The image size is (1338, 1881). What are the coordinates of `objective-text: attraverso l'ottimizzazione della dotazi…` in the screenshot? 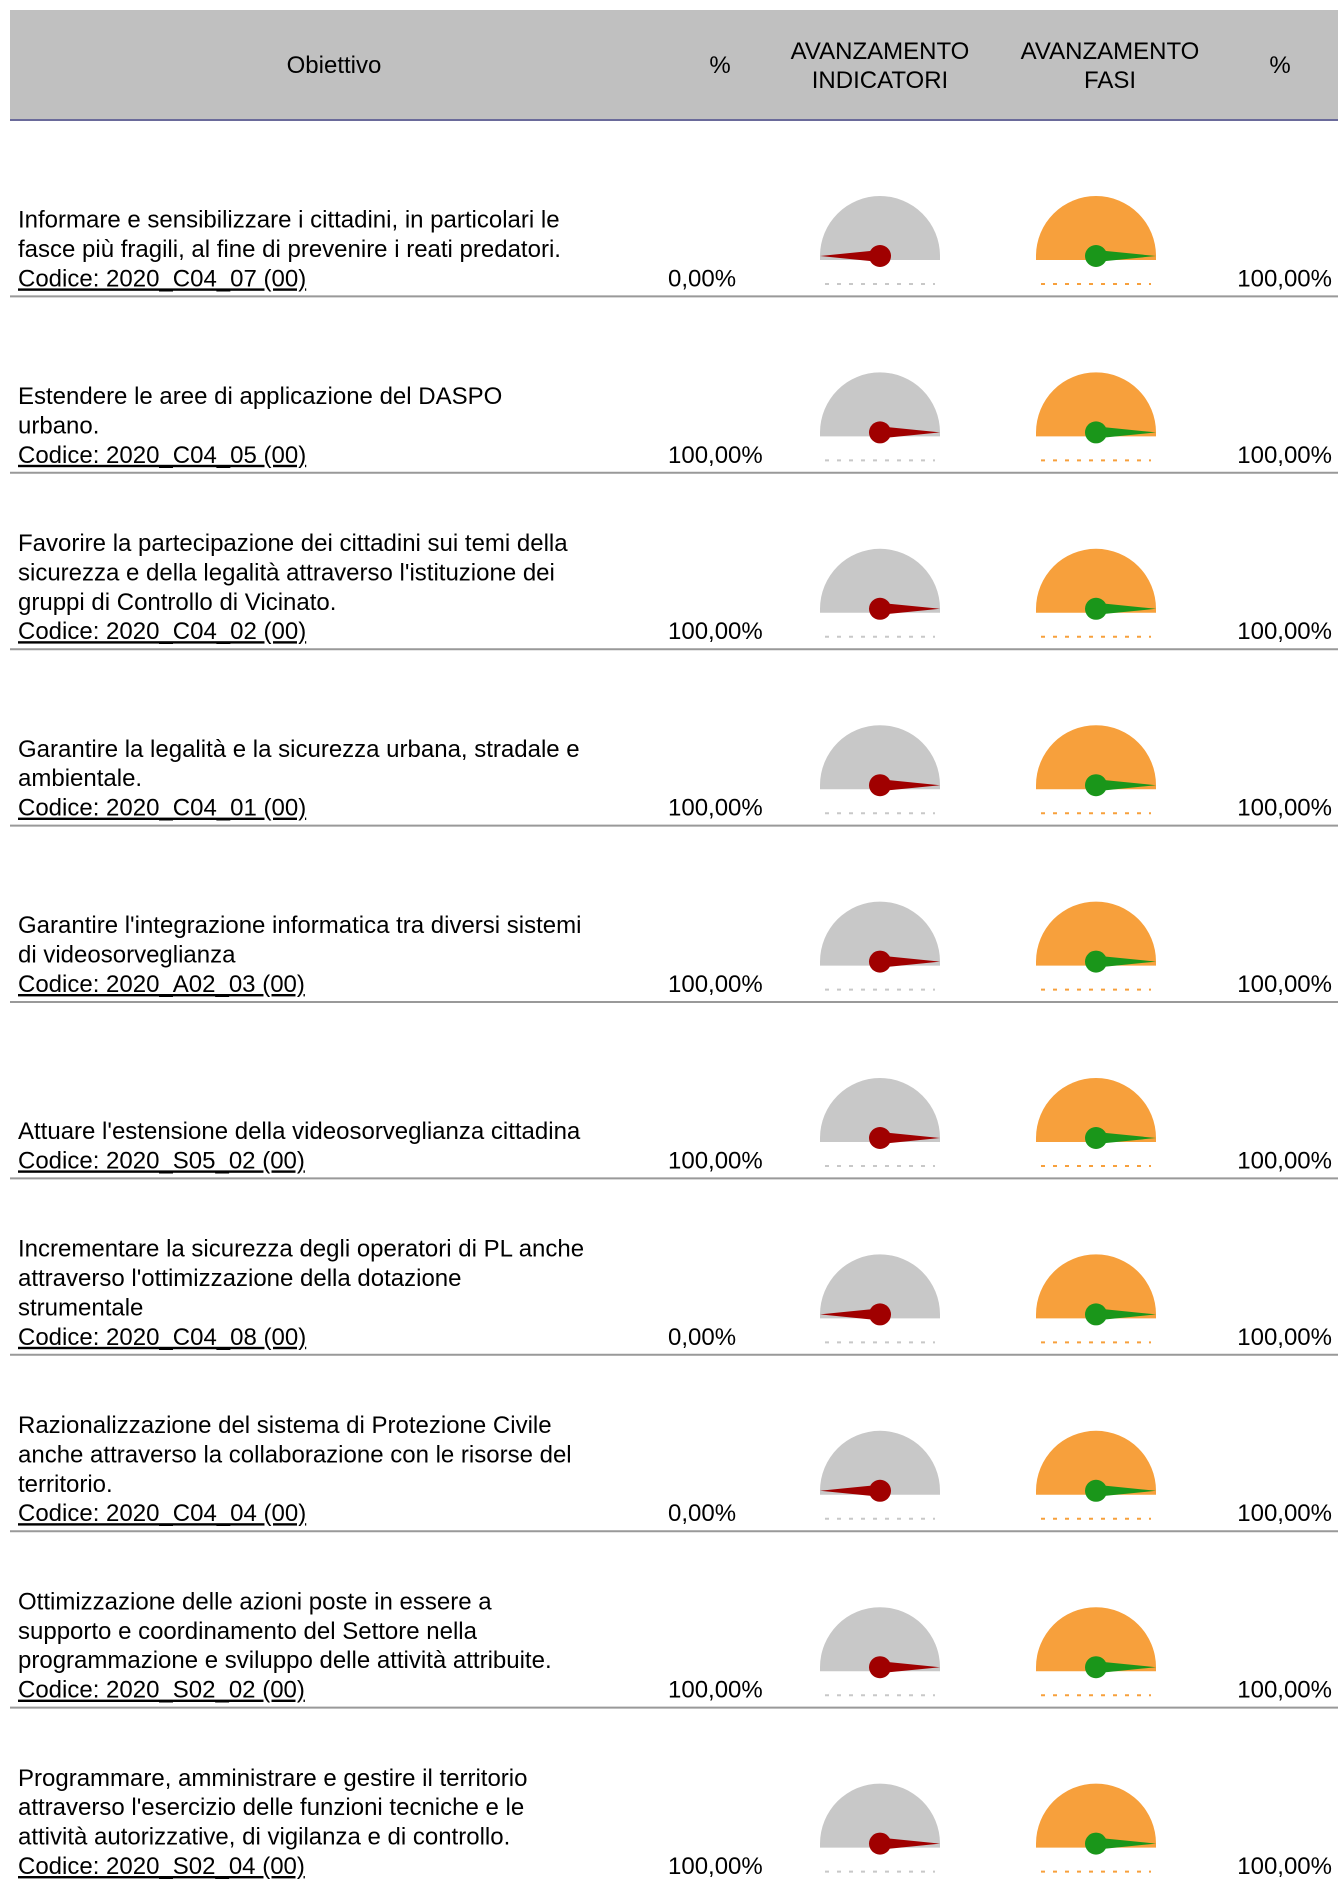 It's located at (239, 1278).